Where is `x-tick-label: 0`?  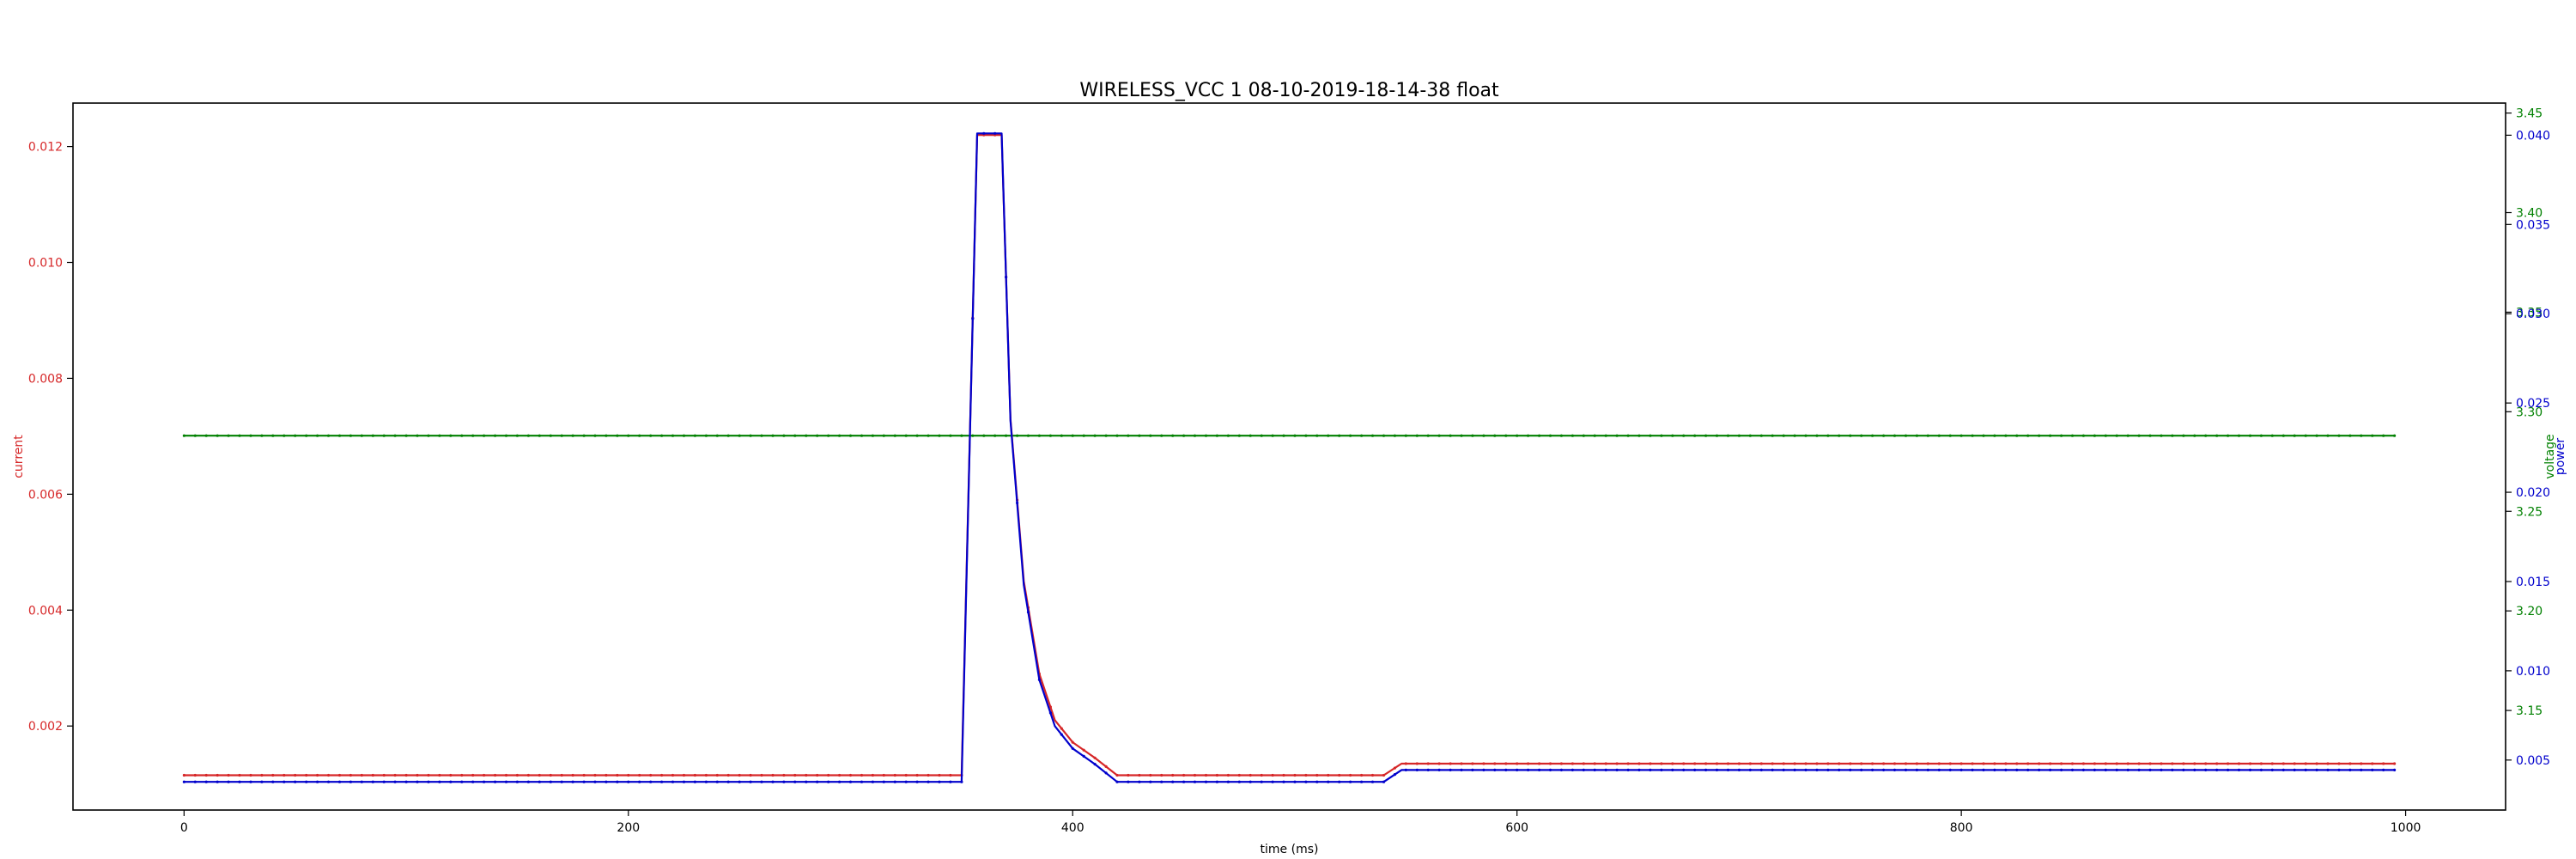 x-tick-label: 0 is located at coordinates (184, 828).